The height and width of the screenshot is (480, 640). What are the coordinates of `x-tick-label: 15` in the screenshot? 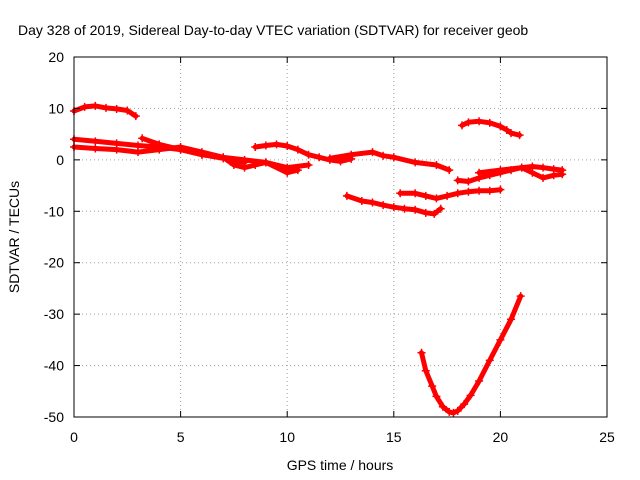 It's located at (394, 437).